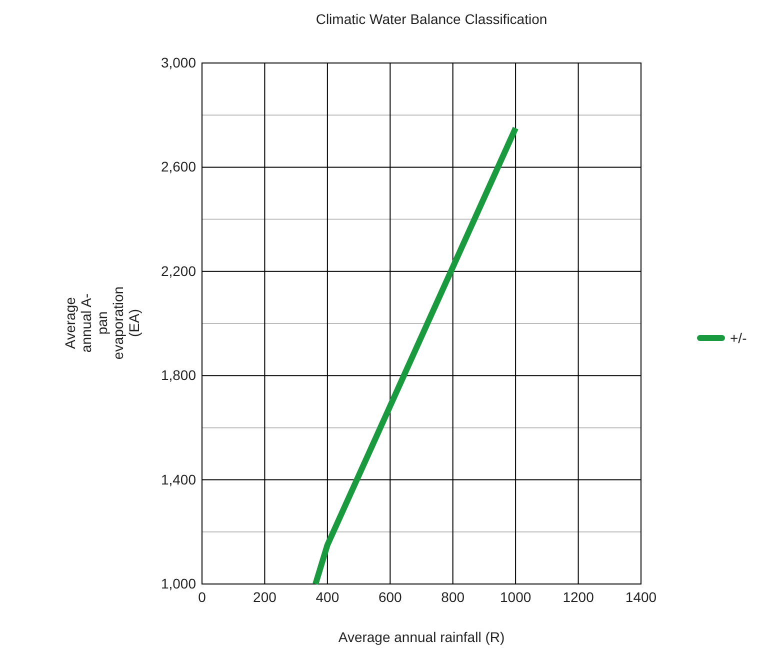 This screenshot has width=784, height=656. Describe the element at coordinates (102, 323) in the screenshot. I see `y-axis-title: Average annual A-pan evaporation (EA)` at that location.